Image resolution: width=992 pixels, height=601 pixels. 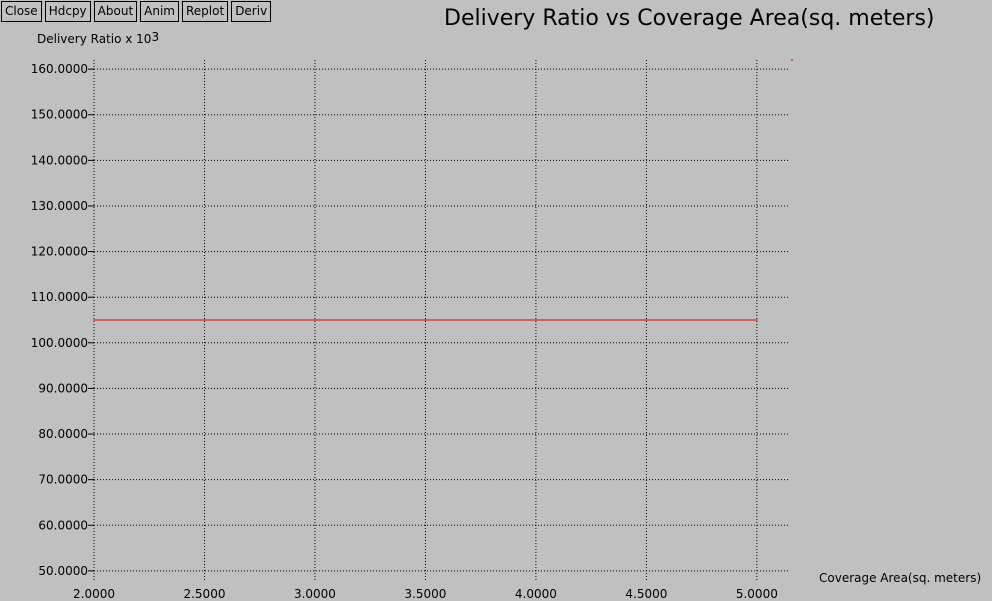 I want to click on y-tick-label: 140.0000, so click(x=59, y=160).